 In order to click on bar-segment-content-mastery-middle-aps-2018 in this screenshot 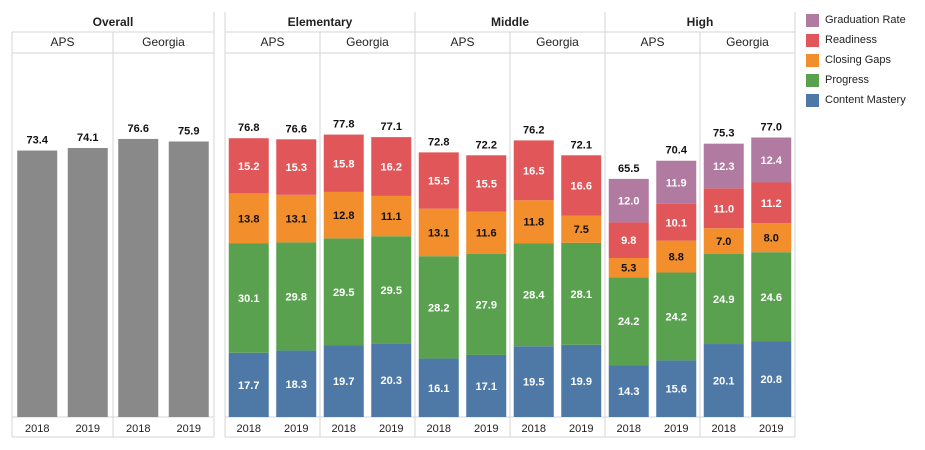, I will do `click(438, 387)`.